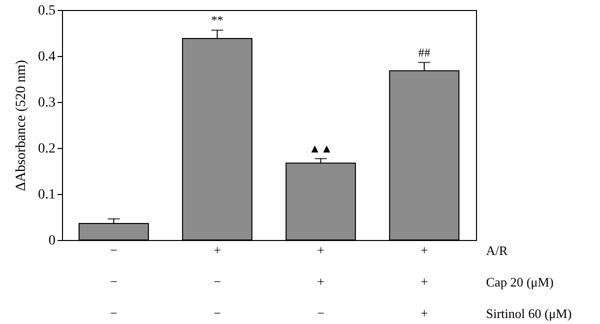  What do you see at coordinates (217, 20) in the screenshot?
I see `data-label: **` at bounding box center [217, 20].